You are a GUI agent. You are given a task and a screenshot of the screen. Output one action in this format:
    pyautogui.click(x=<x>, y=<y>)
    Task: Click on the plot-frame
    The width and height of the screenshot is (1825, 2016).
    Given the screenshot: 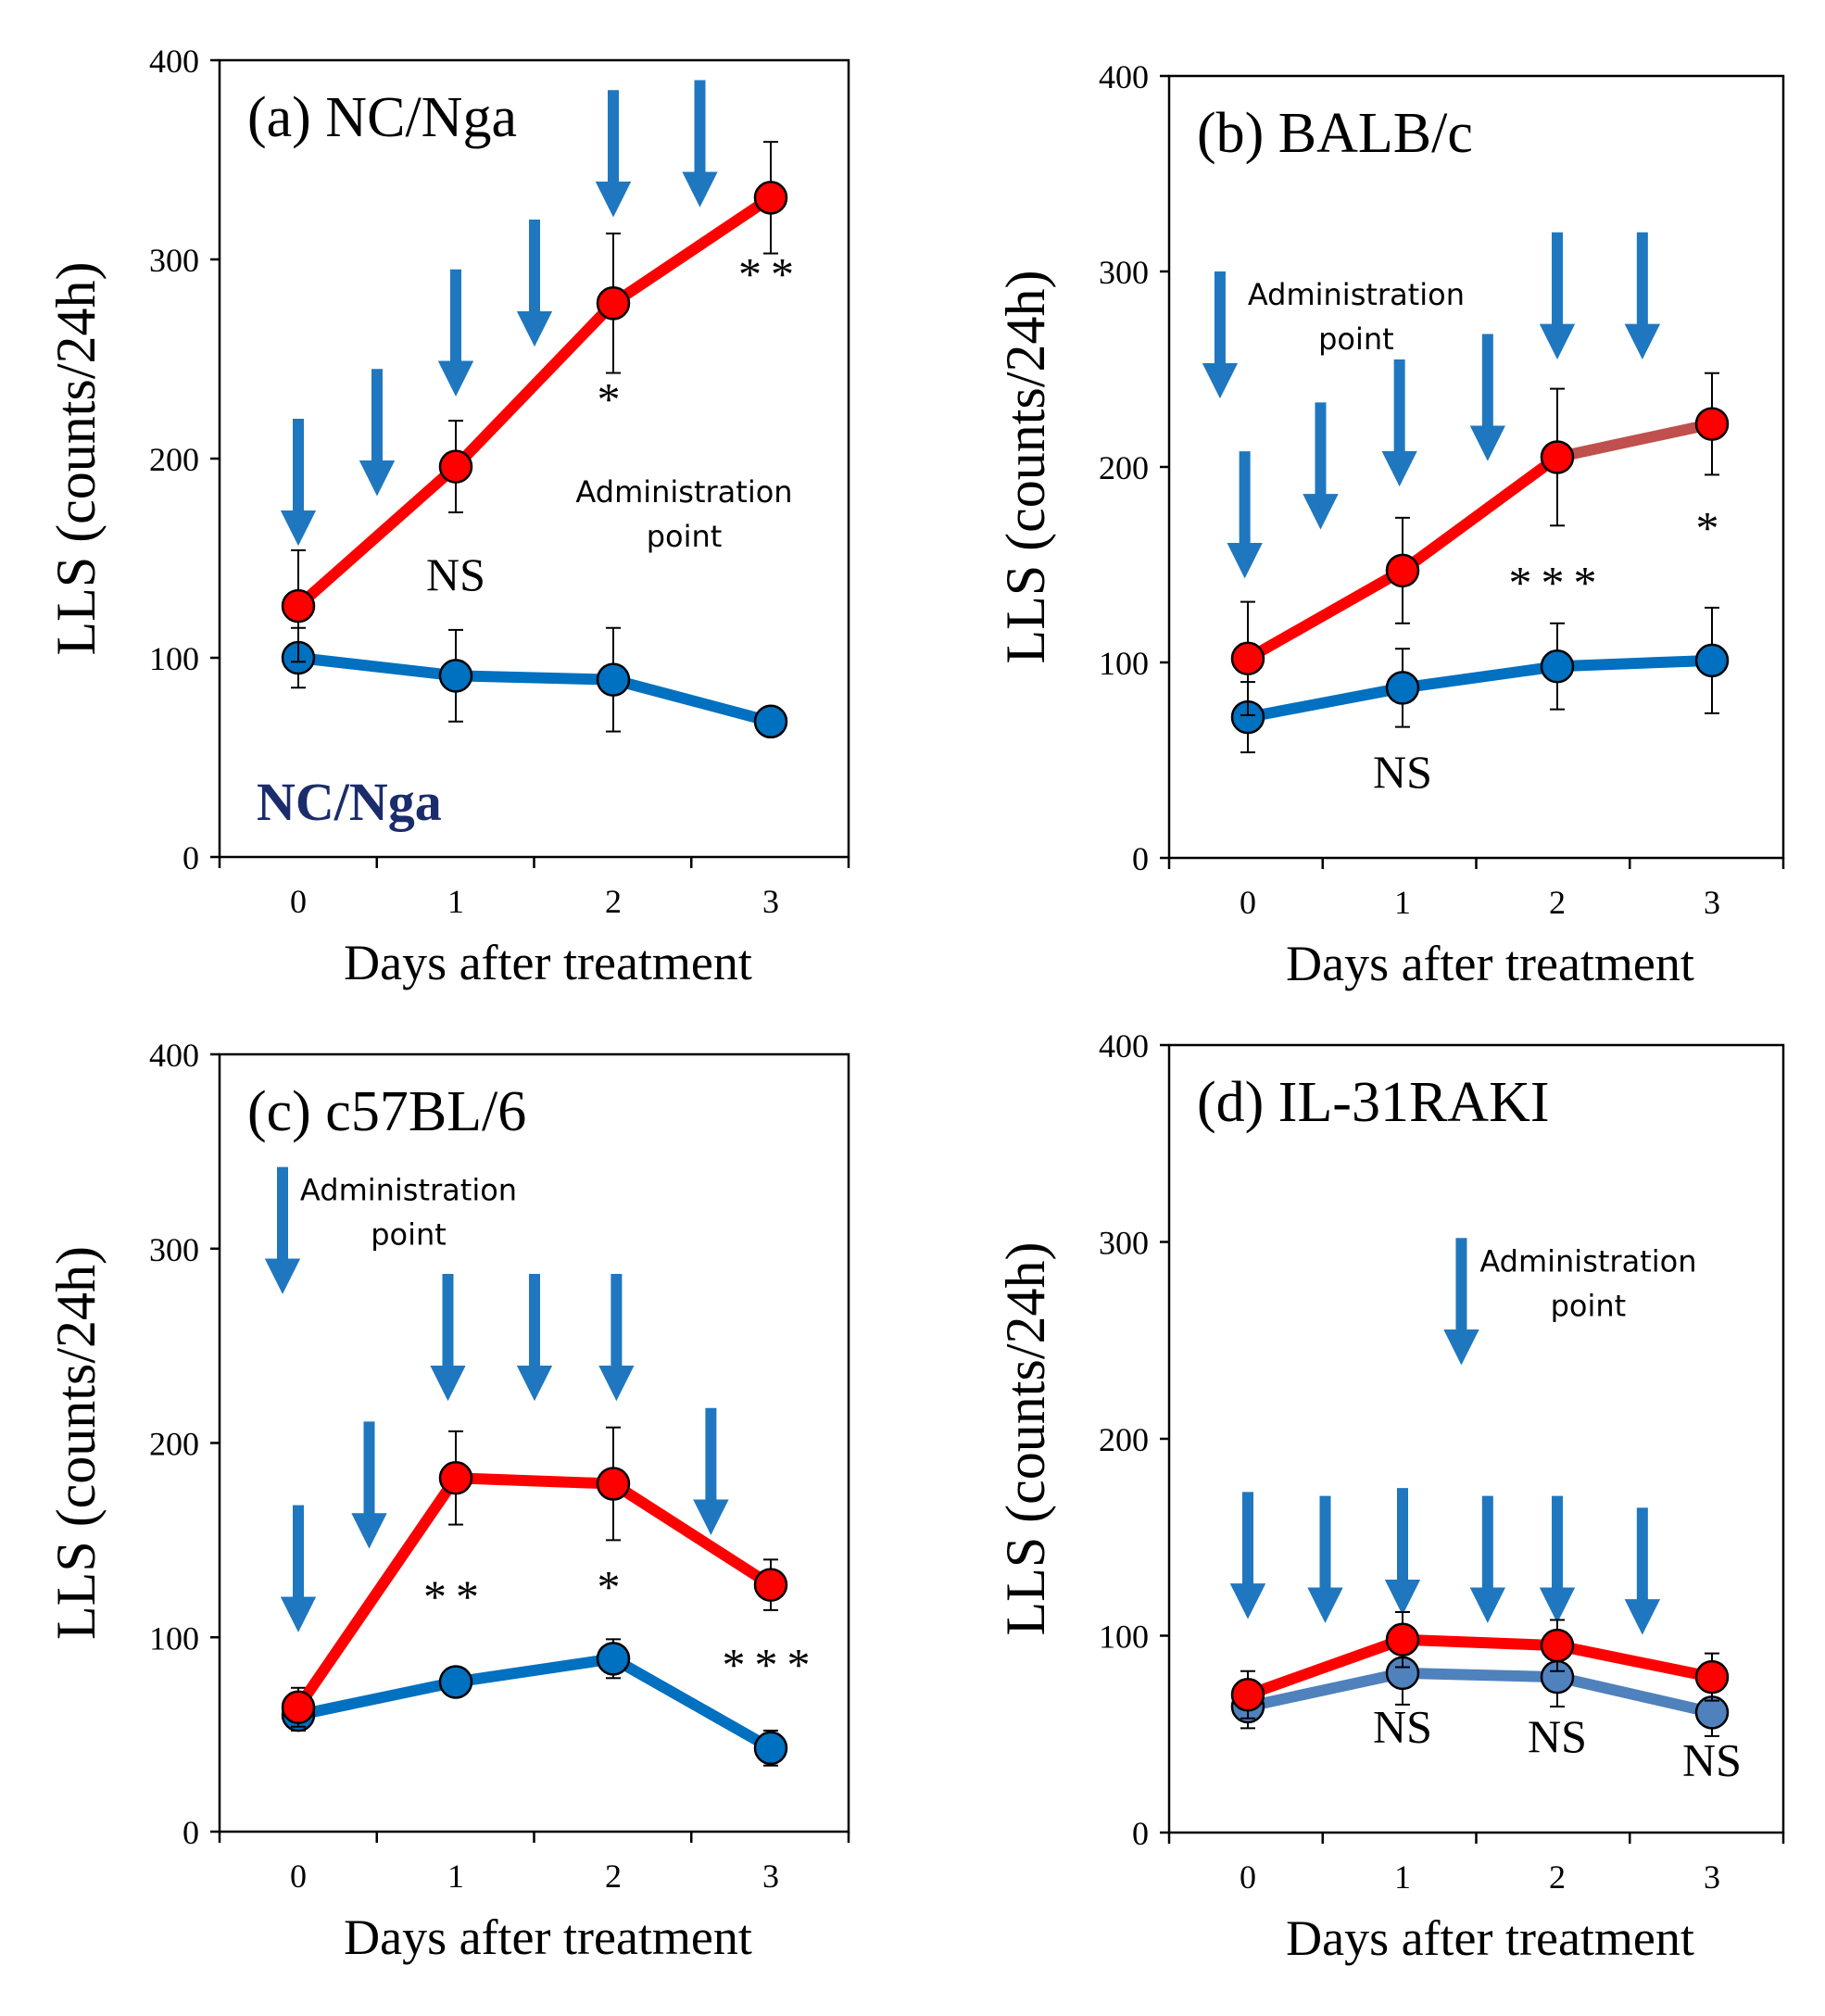 What is the action you would take?
    pyautogui.click(x=534, y=458)
    